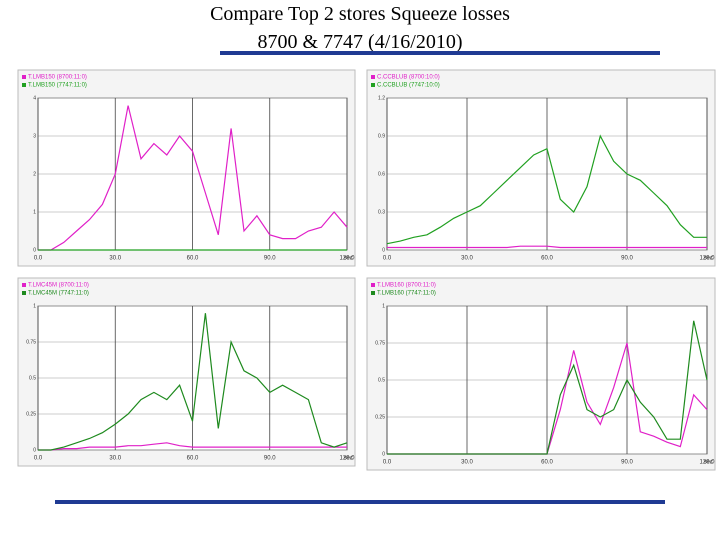 The height and width of the screenshot is (540, 720). Describe the element at coordinates (381, 174) in the screenshot. I see `y-tick-label: 0.6` at that location.